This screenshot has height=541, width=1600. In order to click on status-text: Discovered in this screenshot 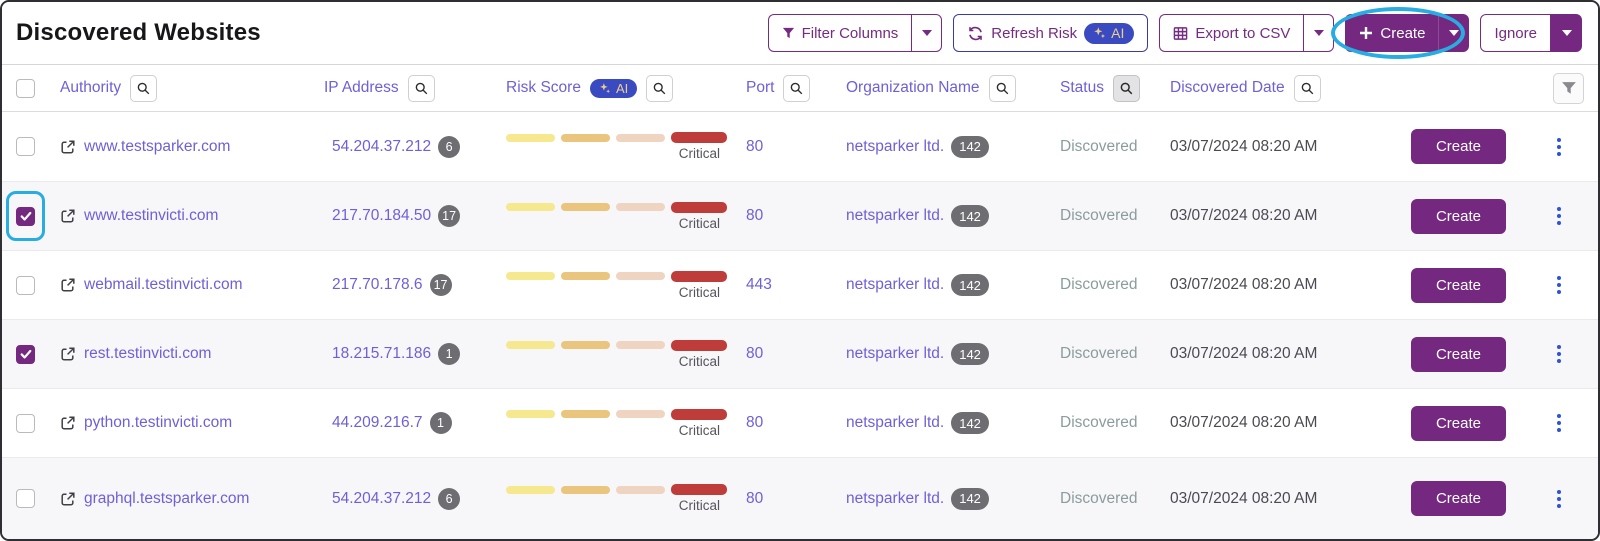, I will do `click(1099, 353)`.